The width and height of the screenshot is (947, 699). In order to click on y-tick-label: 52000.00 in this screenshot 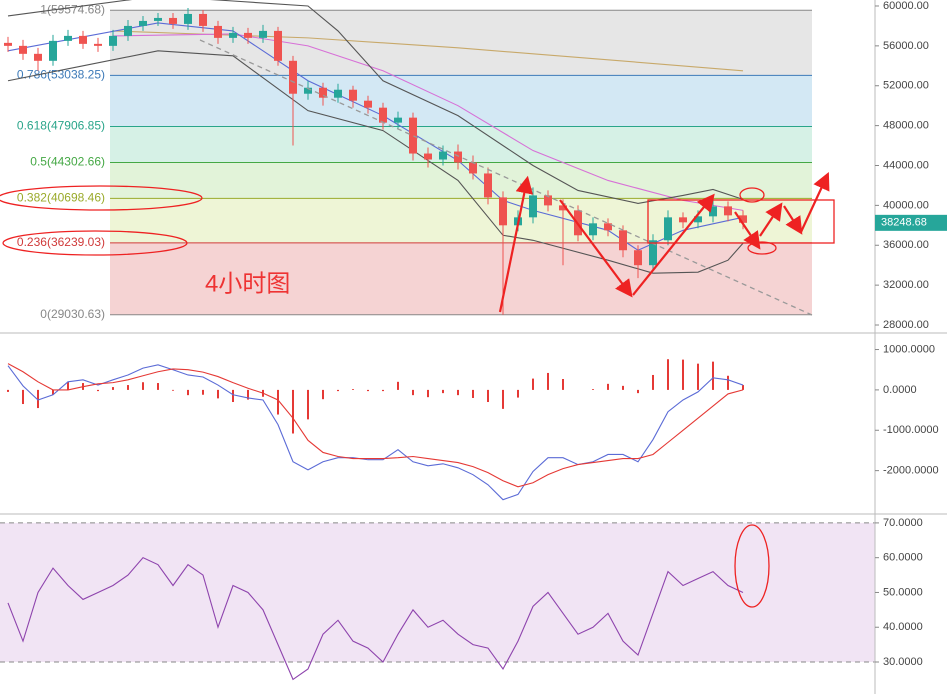, I will do `click(906, 86)`.